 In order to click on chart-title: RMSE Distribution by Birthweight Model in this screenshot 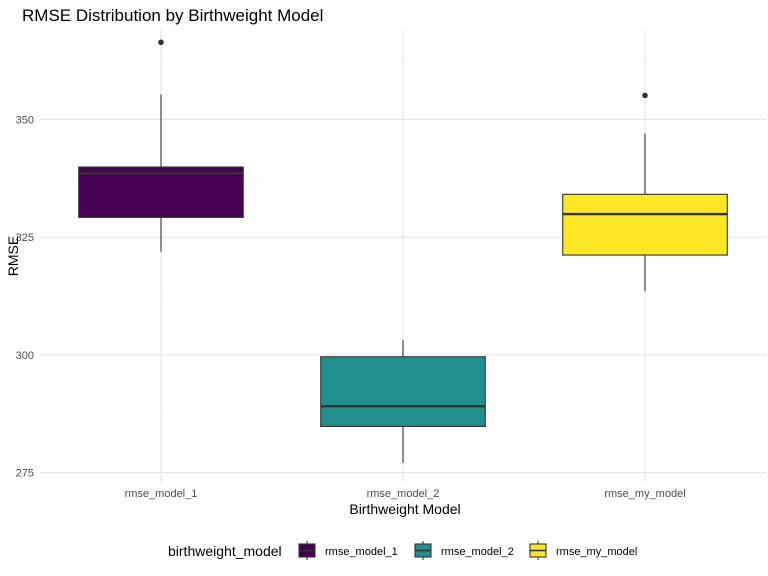, I will do `click(172, 15)`.